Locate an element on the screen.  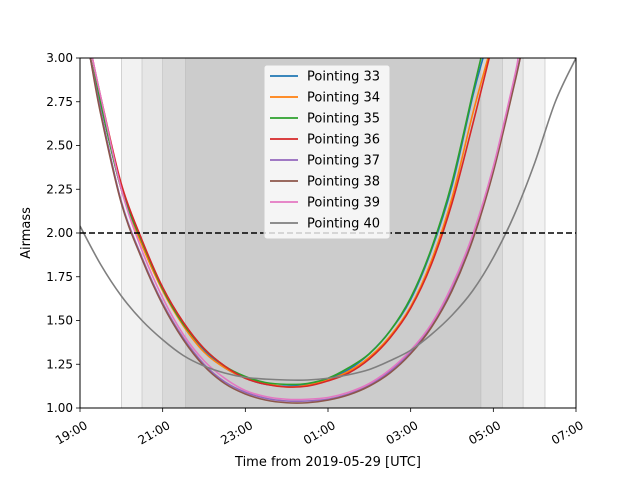
x-tick-label: 21:00 is located at coordinates (154, 432).